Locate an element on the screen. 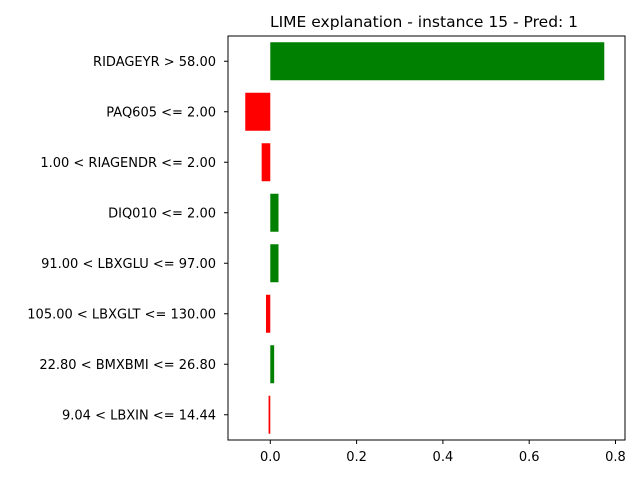 This screenshot has width=640, height=480. x-tick-label: 0.2 is located at coordinates (356, 457).